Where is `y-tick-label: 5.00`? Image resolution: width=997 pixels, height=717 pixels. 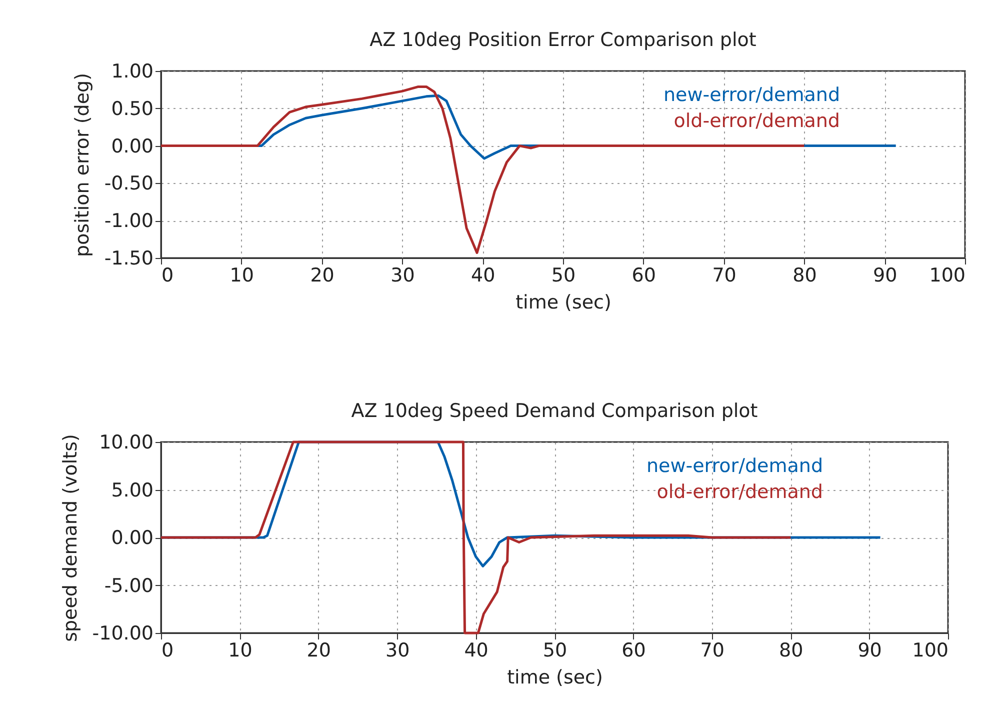
y-tick-label: 5.00 is located at coordinates (132, 490).